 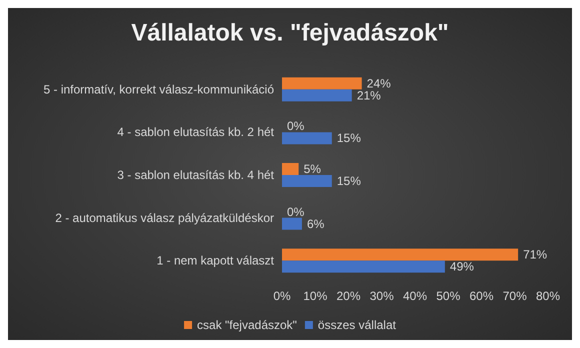 I want to click on x-tick-label: 80%, so click(x=548, y=296).